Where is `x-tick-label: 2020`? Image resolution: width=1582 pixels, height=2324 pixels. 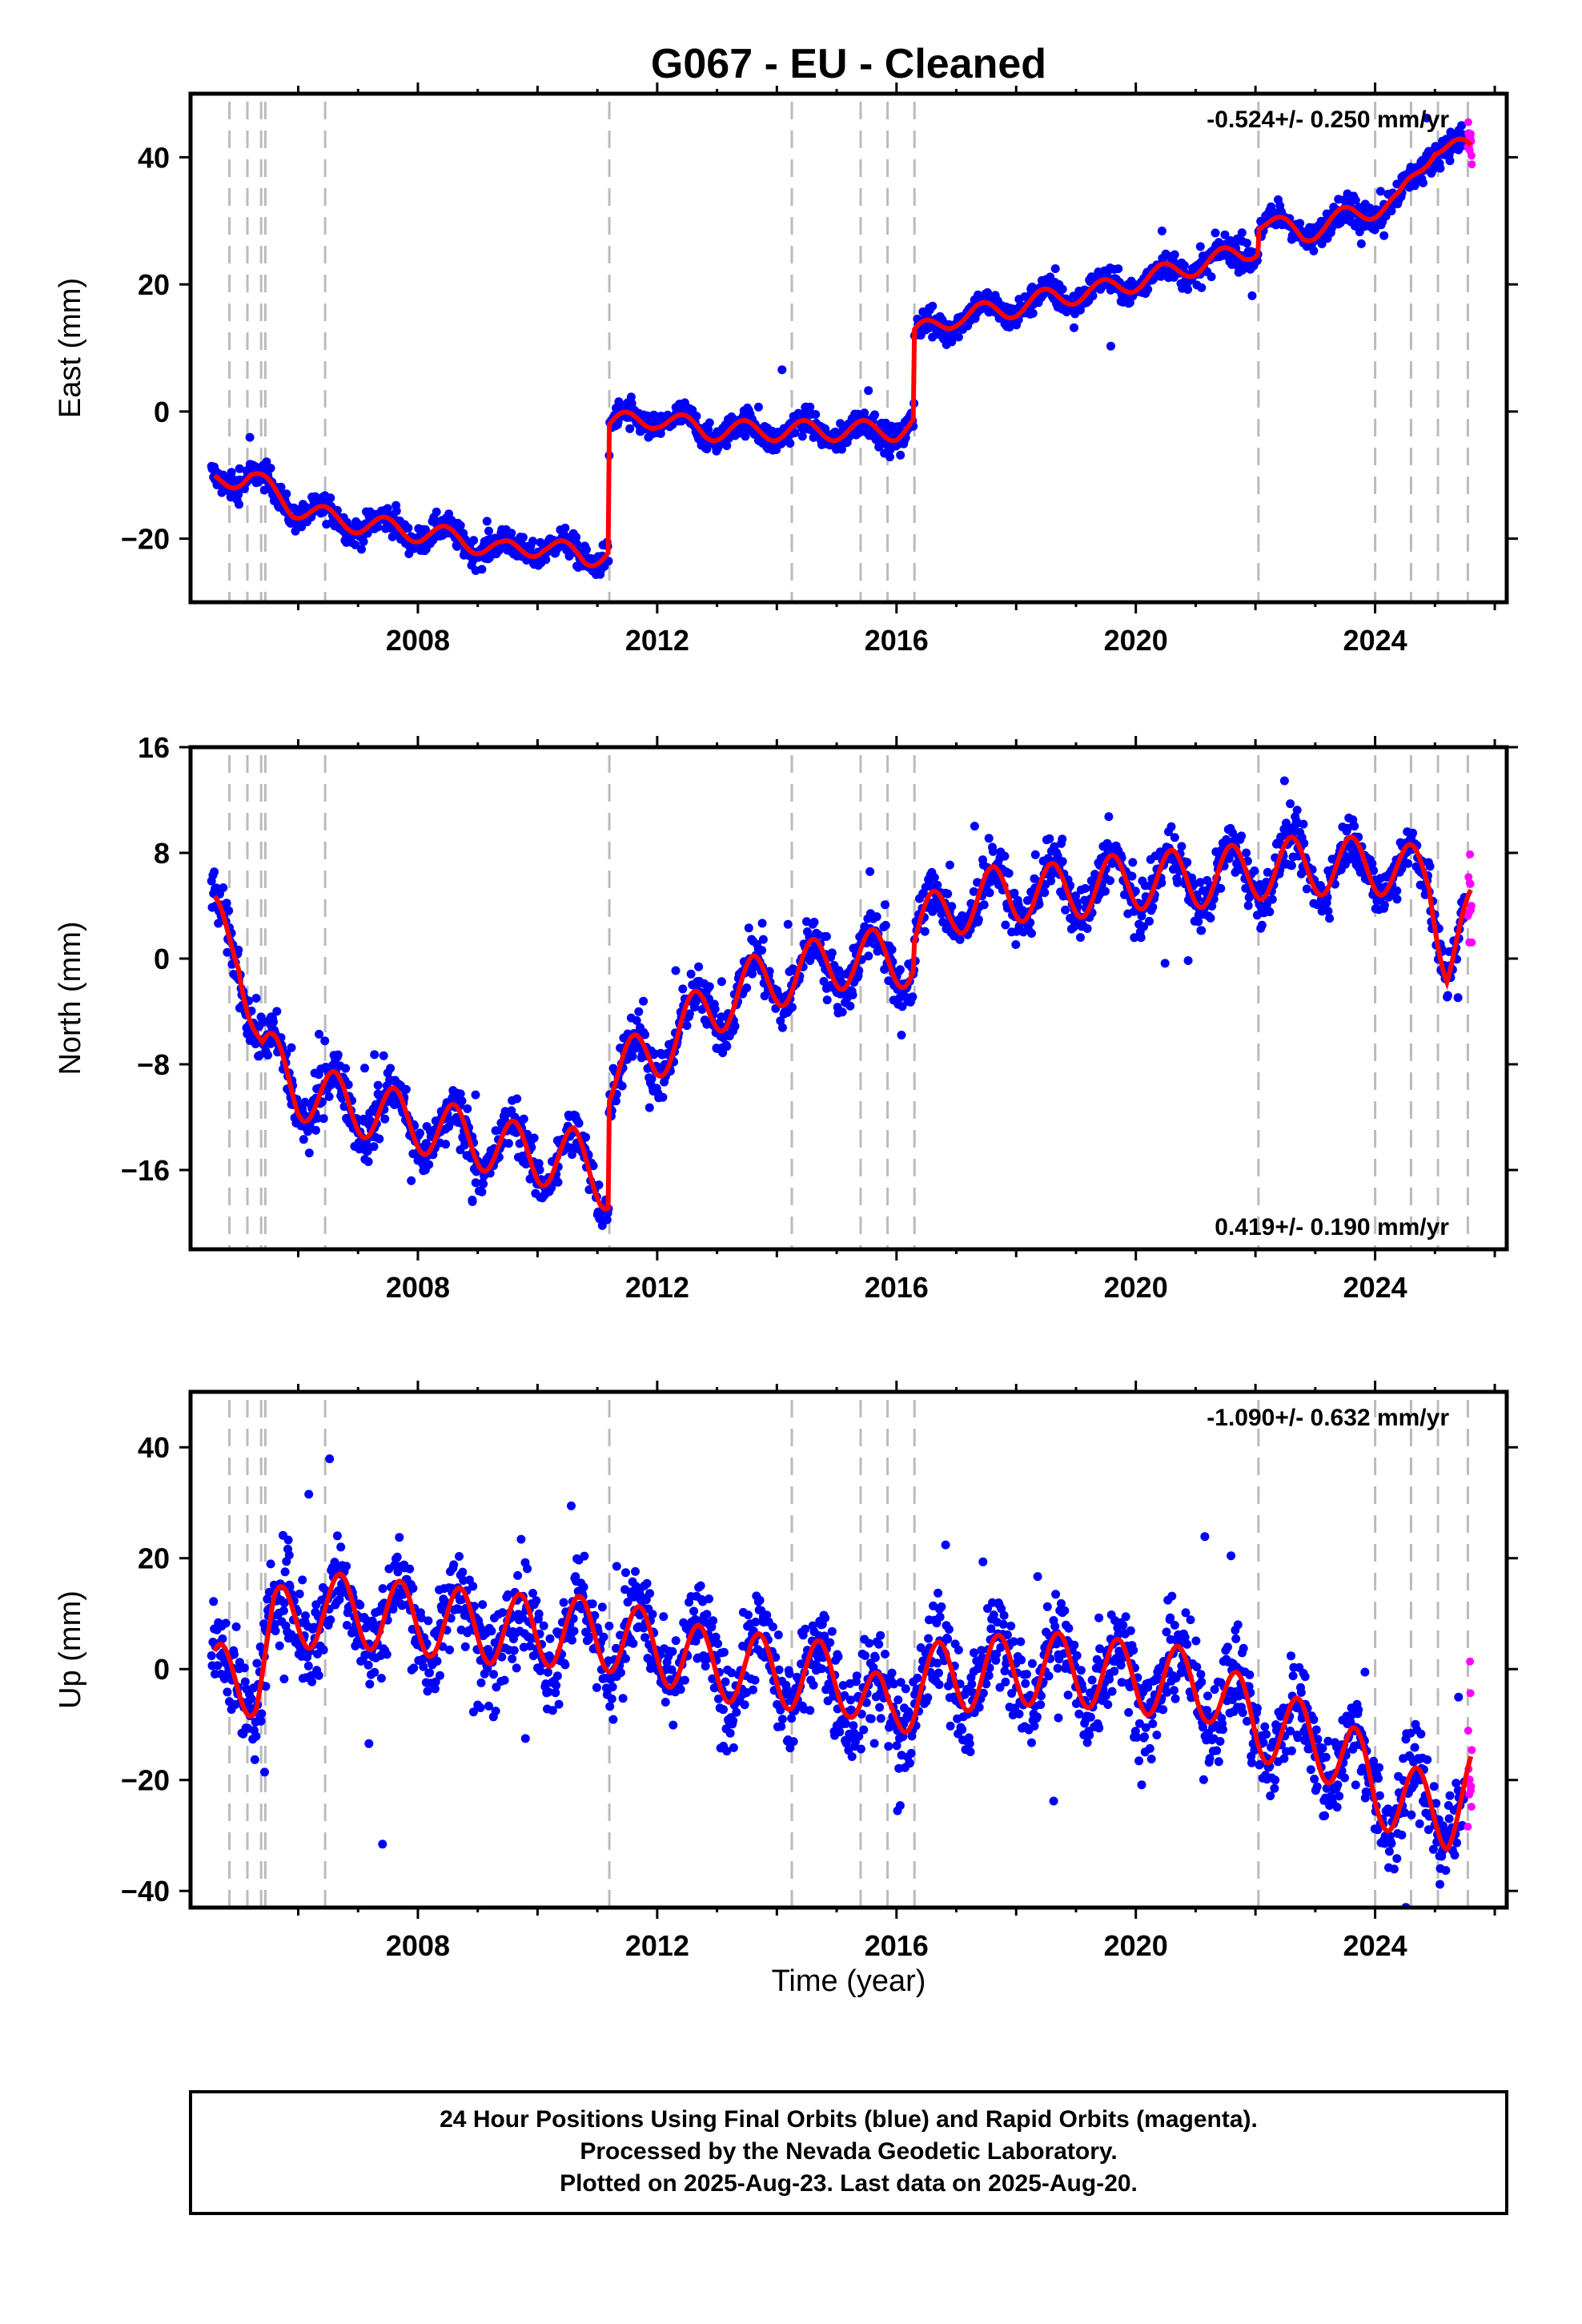
x-tick-label: 2020 is located at coordinates (1136, 640).